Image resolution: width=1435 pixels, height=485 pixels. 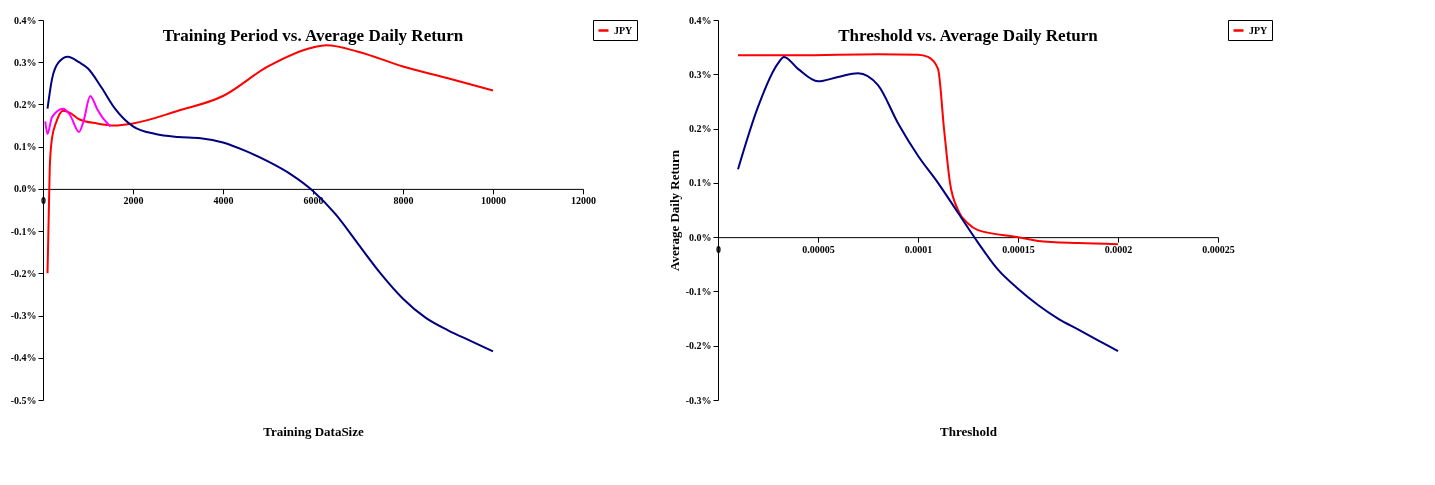 What do you see at coordinates (1118, 249) in the screenshot?
I see `x-tick-label: 0.0002` at bounding box center [1118, 249].